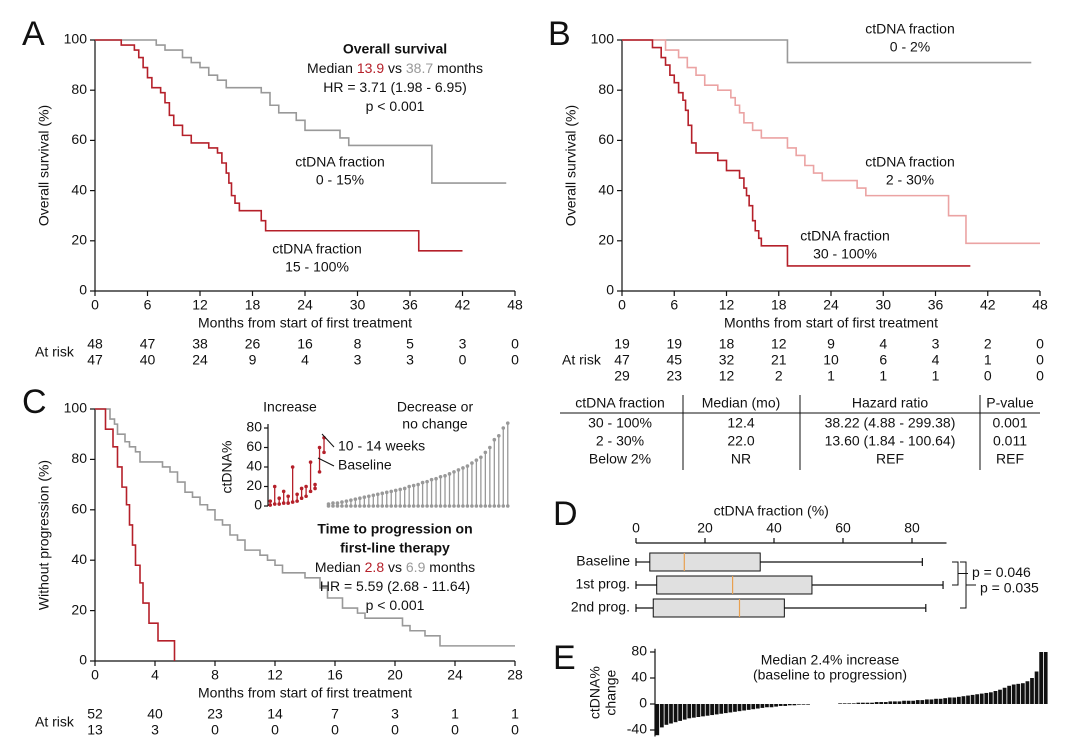  I want to click on at-risk-count: 16, so click(305, 344).